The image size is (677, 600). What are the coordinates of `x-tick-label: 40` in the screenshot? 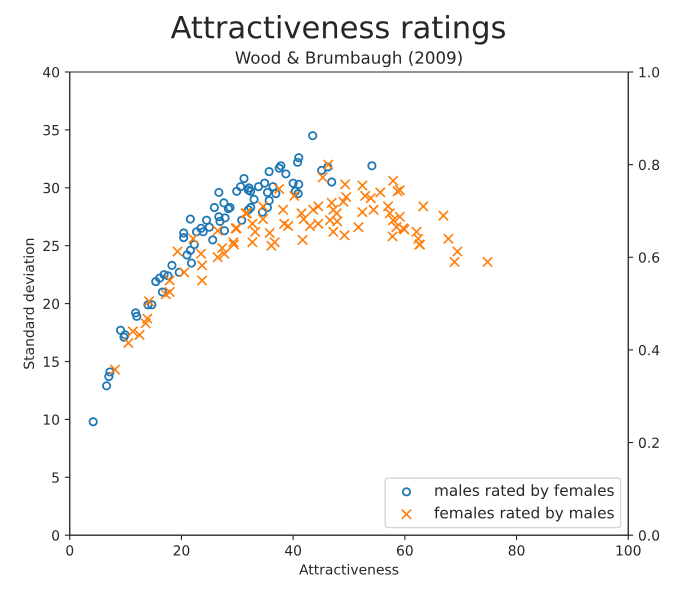 It's located at (293, 550).